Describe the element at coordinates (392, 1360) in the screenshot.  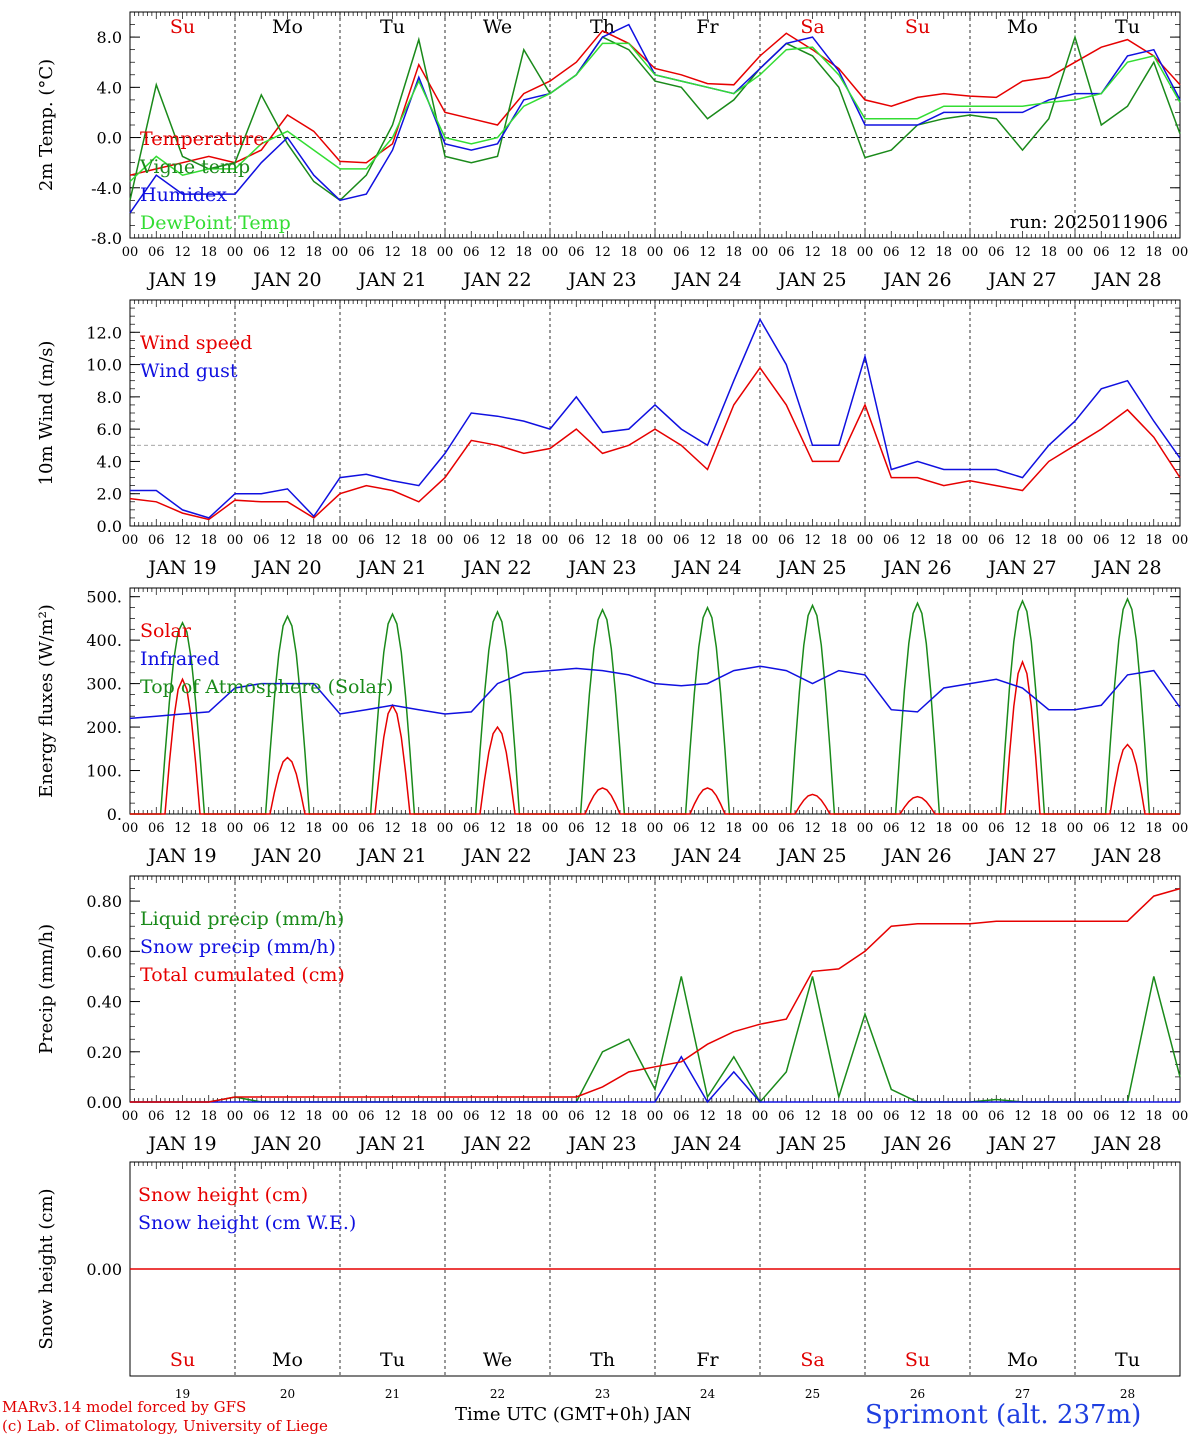
I see `weekday-label: Tu` at that location.